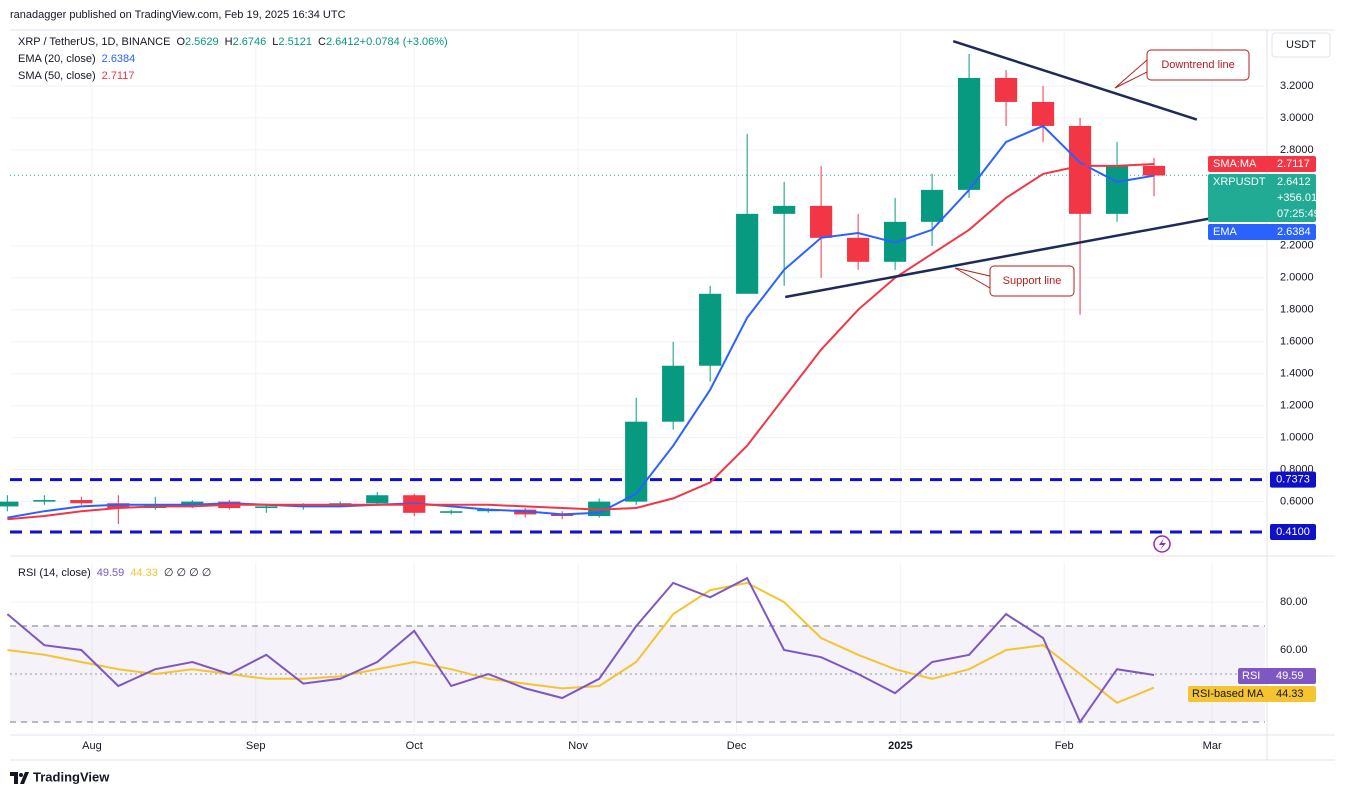 This screenshot has width=1345, height=796. Describe the element at coordinates (275, 42) in the screenshot. I see `ohlc-key: L` at that location.